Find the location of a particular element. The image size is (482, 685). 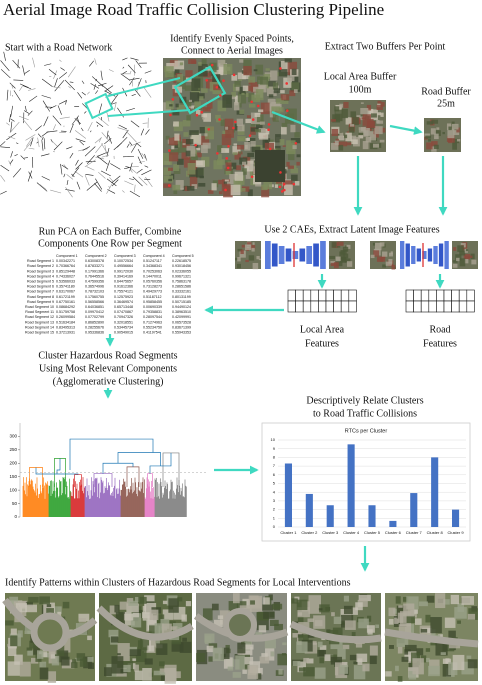

y-tick-label: 3 is located at coordinates (274, 500).